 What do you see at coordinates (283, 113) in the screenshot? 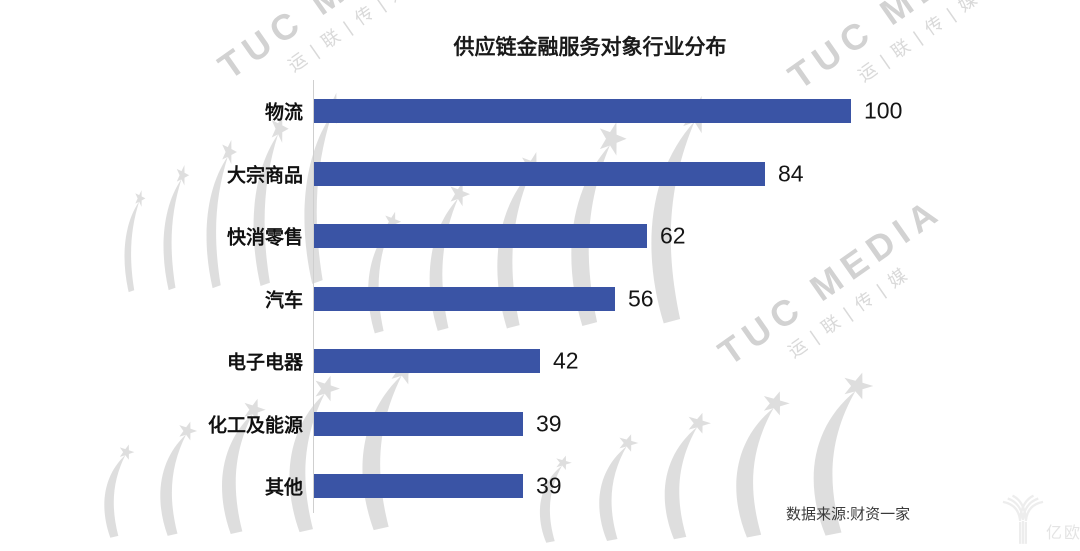
I see `category-label: 物流` at bounding box center [283, 113].